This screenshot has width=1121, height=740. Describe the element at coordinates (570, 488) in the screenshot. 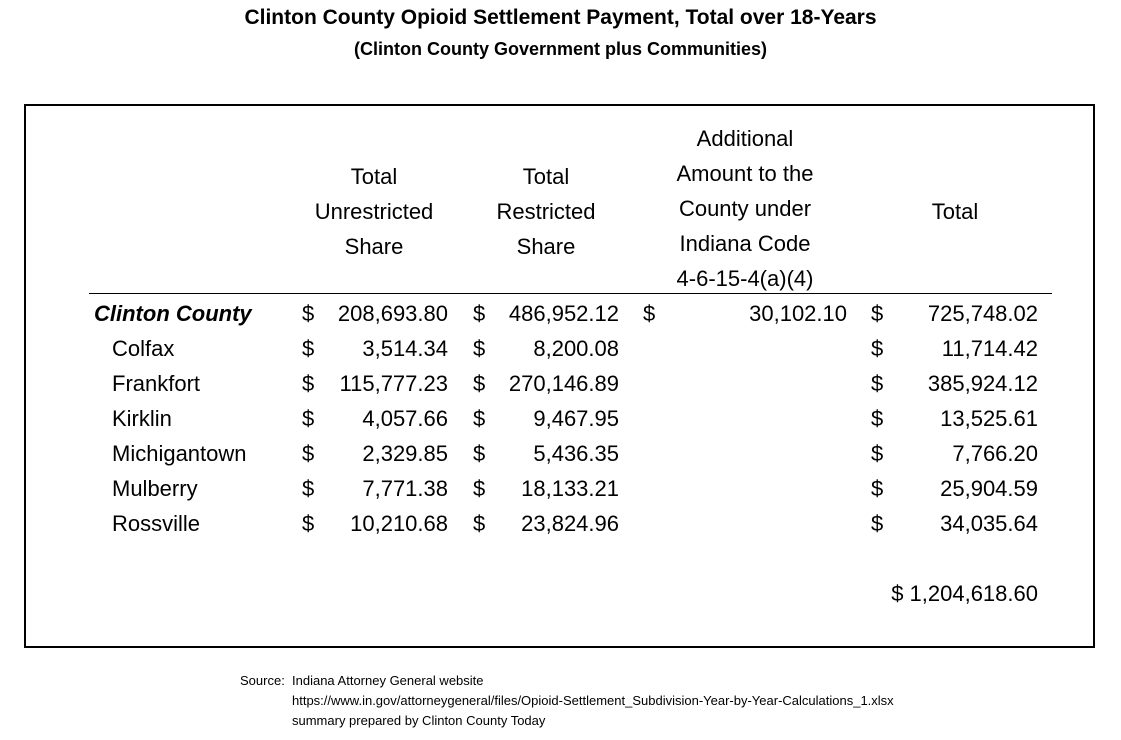

I see `restricted-amount: 18,133.21` at that location.